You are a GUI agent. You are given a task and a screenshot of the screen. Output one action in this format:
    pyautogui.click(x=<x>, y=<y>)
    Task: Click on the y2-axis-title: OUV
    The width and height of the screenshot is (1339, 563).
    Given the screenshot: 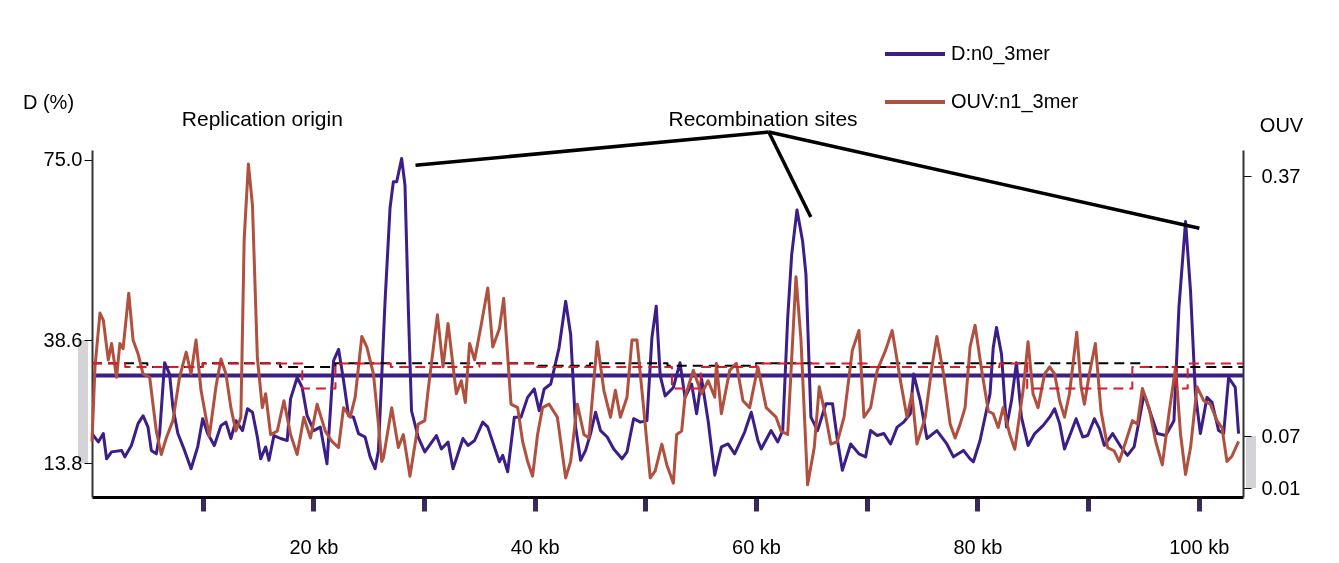 What is the action you would take?
    pyautogui.click(x=1281, y=124)
    